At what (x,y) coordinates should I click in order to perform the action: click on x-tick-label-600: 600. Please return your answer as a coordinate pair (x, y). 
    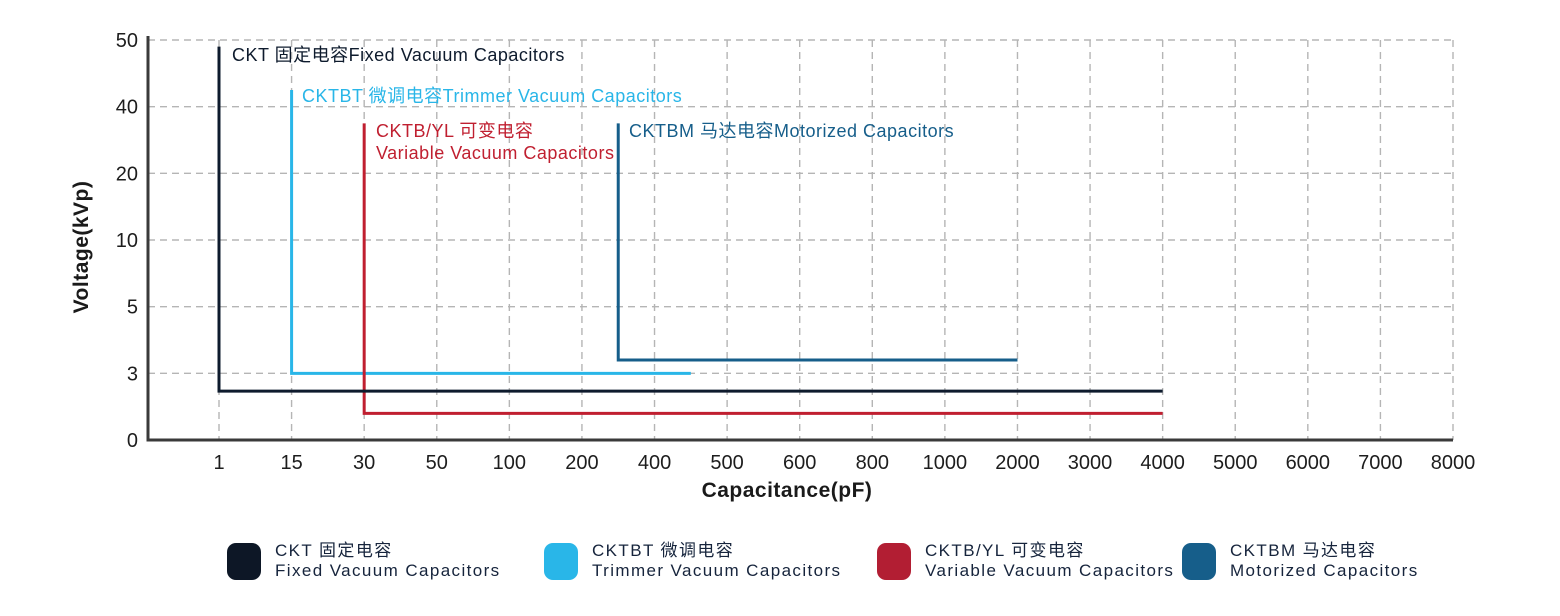
    Looking at the image, I should click on (799, 463).